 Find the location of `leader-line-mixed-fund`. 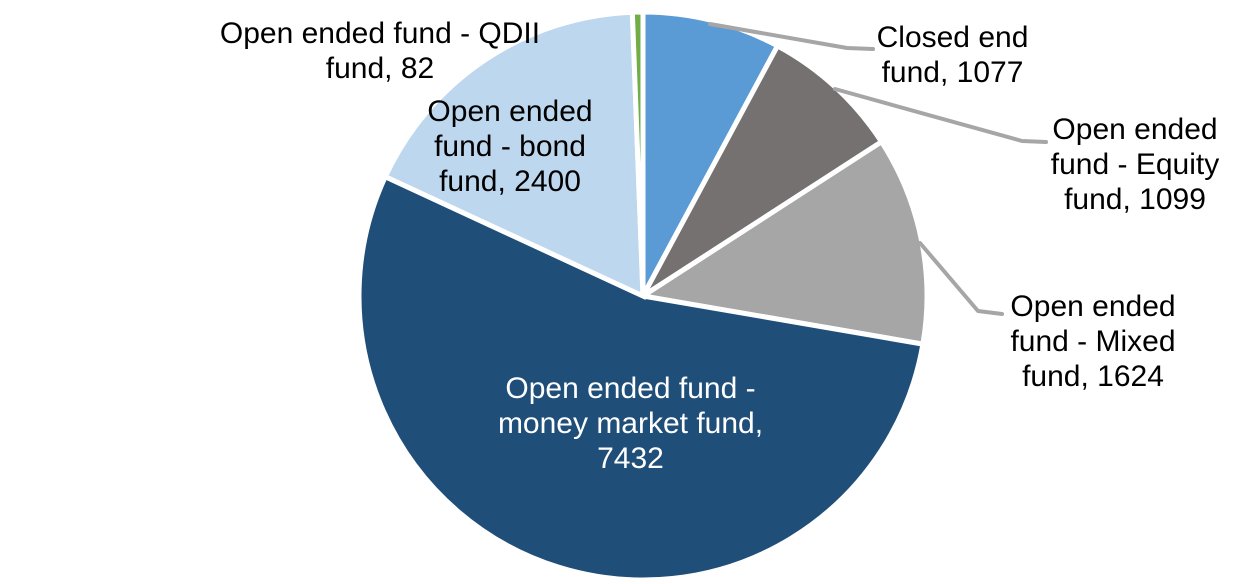

leader-line-mixed-fund is located at coordinates (961, 278).